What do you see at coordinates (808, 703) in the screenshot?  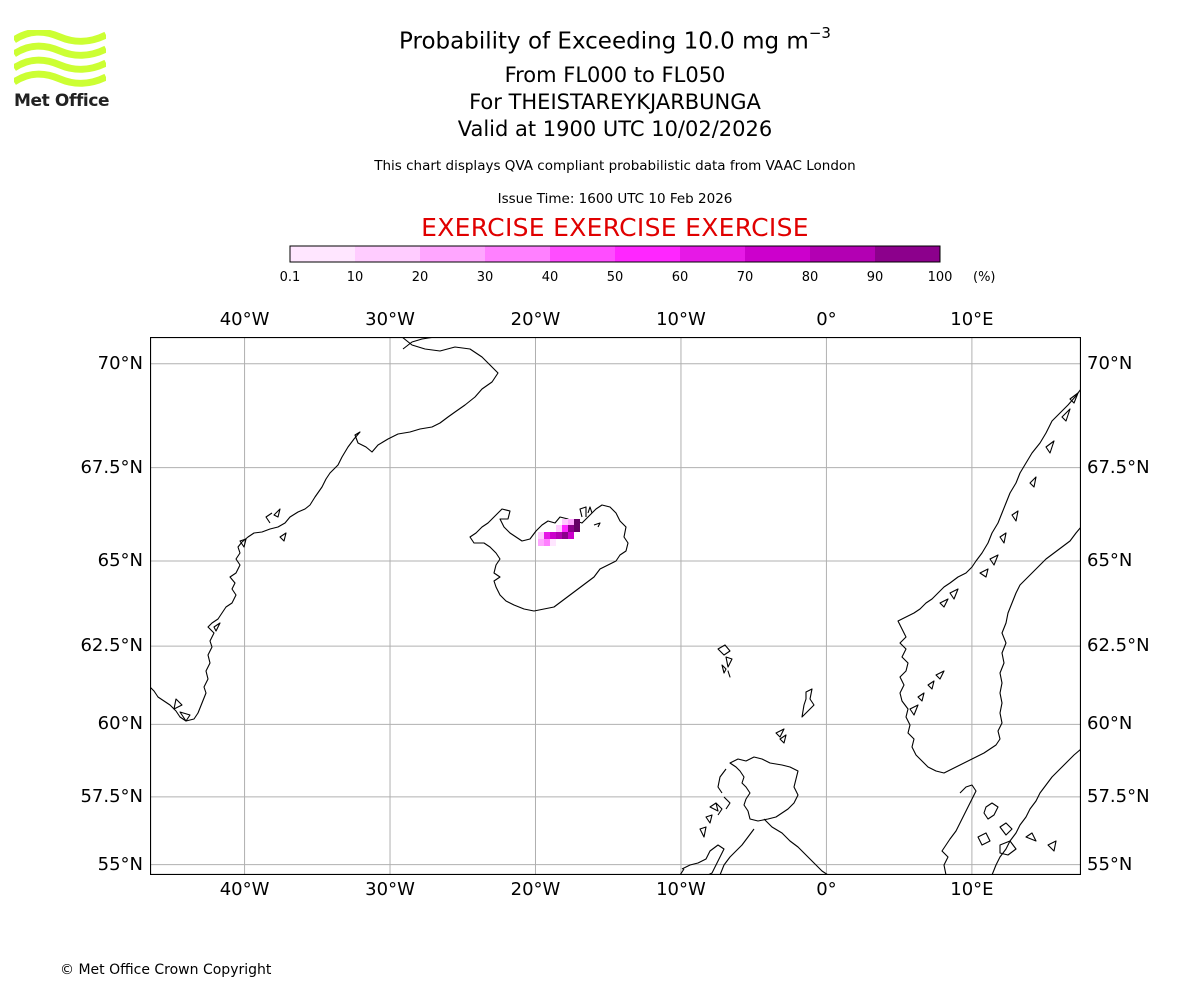 I see `shetland-coastline` at bounding box center [808, 703].